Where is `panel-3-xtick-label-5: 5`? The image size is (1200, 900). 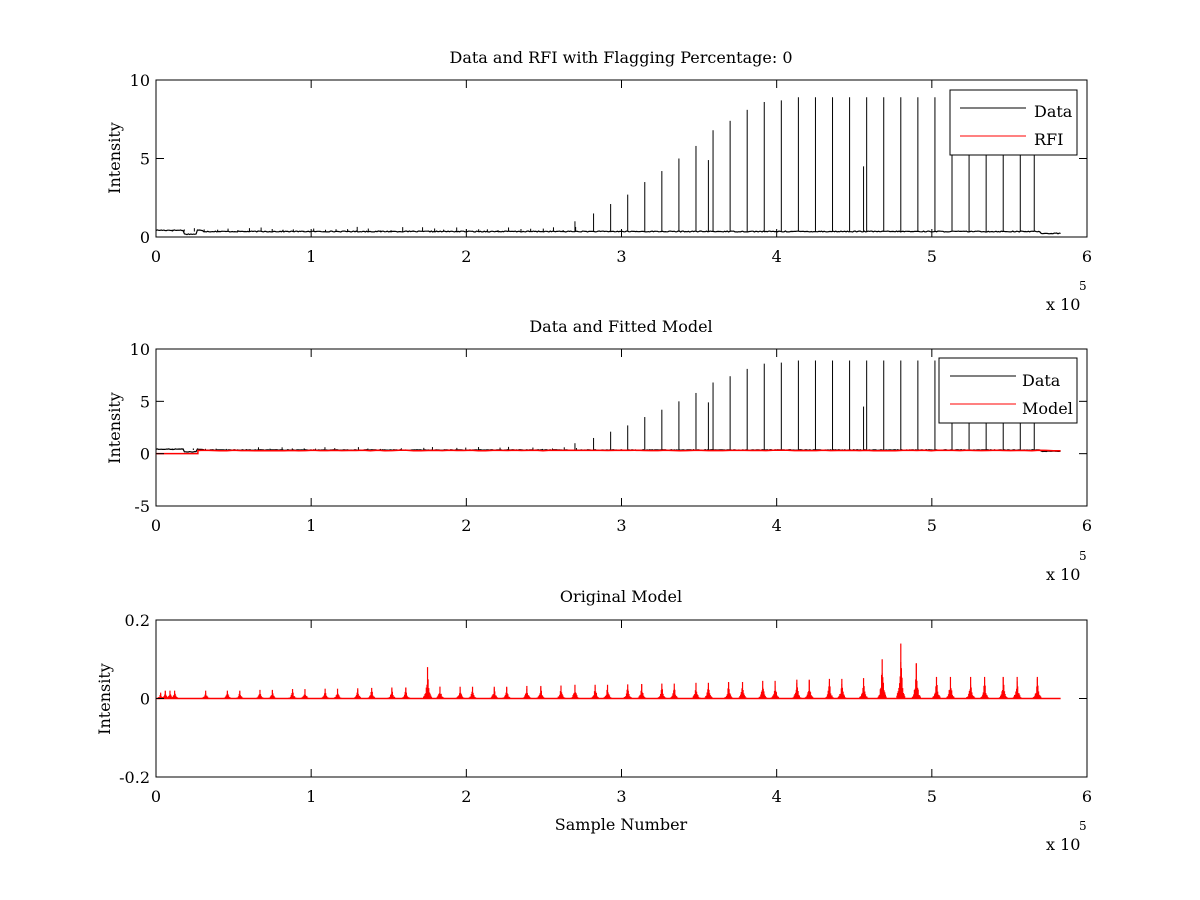 panel-3-xtick-label-5: 5 is located at coordinates (932, 796).